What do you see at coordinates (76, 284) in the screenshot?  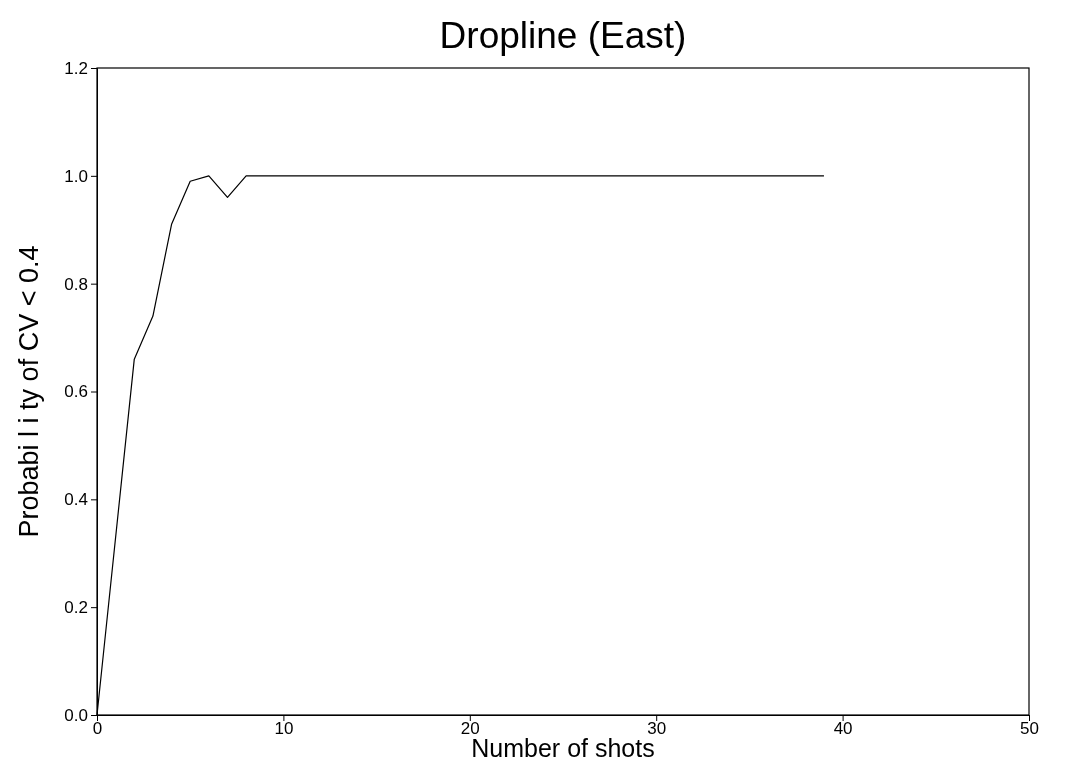 I see `y-tick-label: 0.8` at bounding box center [76, 284].